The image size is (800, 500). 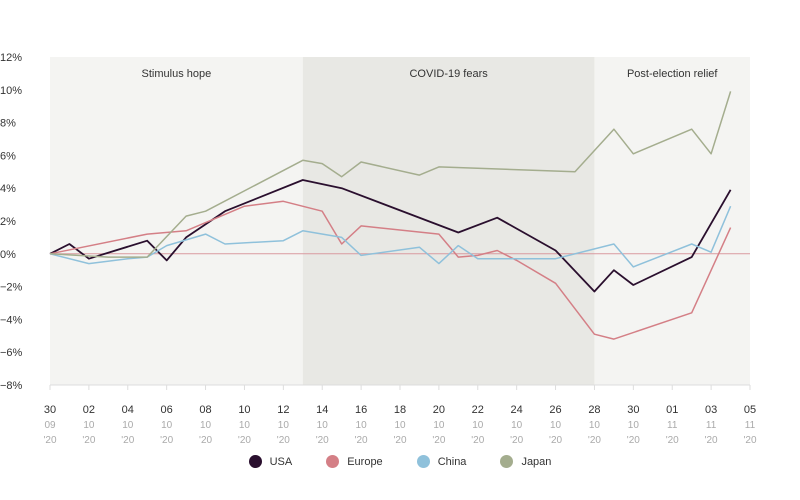 What do you see at coordinates (11, 320) in the screenshot?
I see `y-tick-label: −4%` at bounding box center [11, 320].